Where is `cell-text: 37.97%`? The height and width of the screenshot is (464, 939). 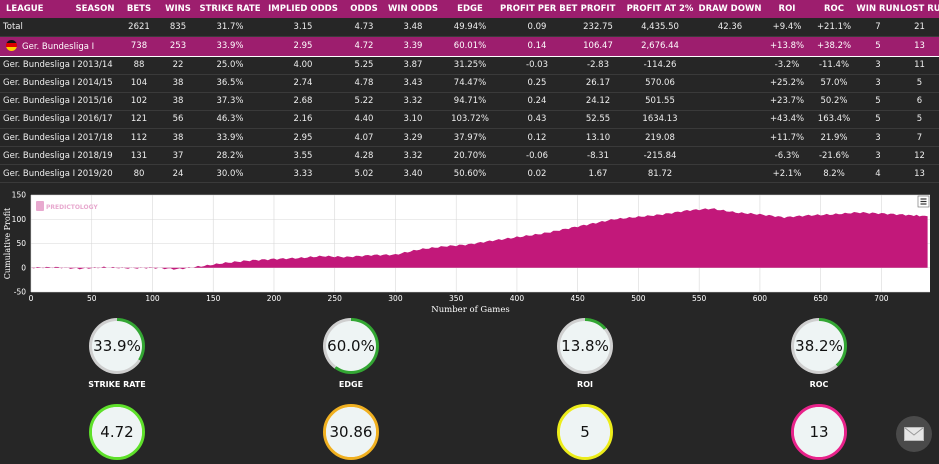
cell-text: 37.97% is located at coordinates (470, 137).